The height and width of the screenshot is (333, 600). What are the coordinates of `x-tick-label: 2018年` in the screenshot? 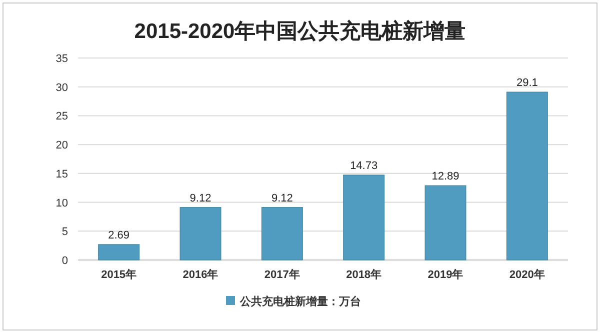 It's located at (364, 274).